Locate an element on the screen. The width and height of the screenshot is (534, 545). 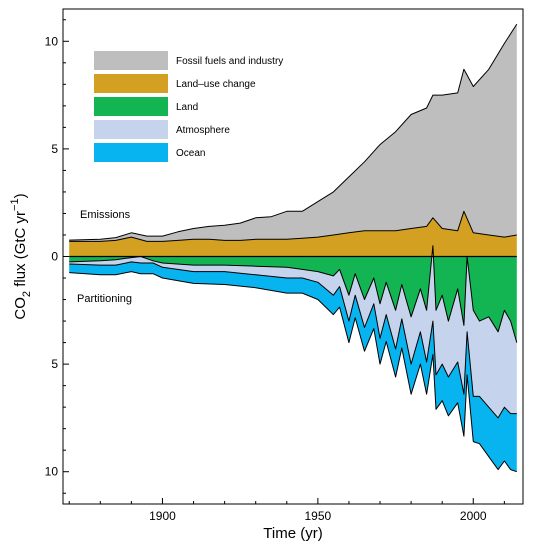
legend-swatch-ocean is located at coordinates (131, 152).